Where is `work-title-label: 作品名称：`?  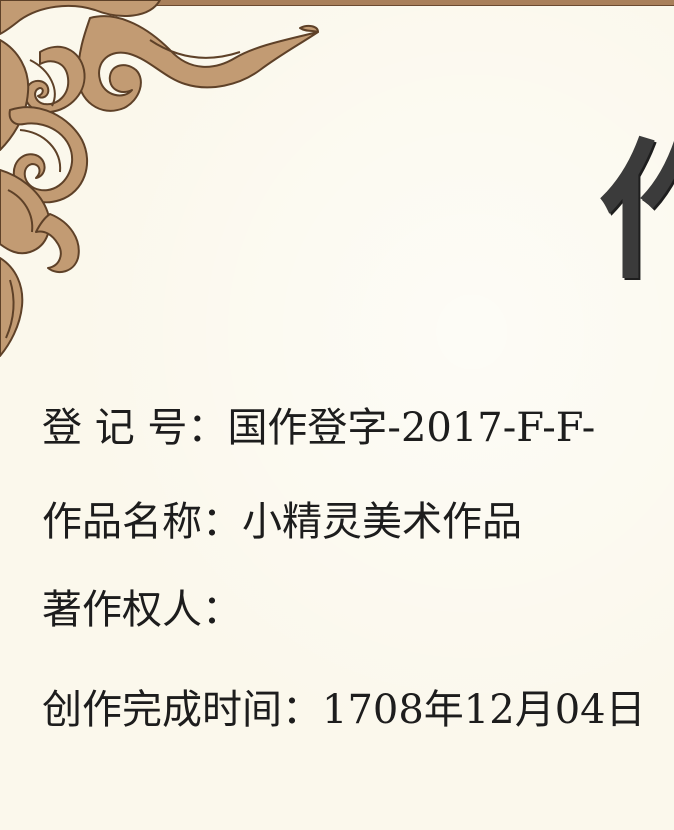 work-title-label: 作品名称： is located at coordinates (142, 522).